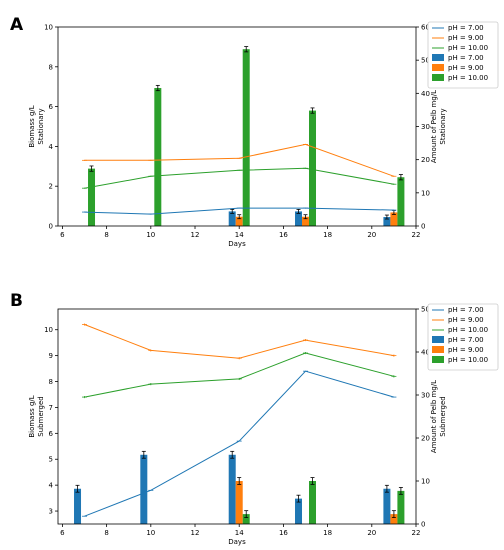  I want to click on y-axis-label-right-line: Submerged, so click(443, 416).